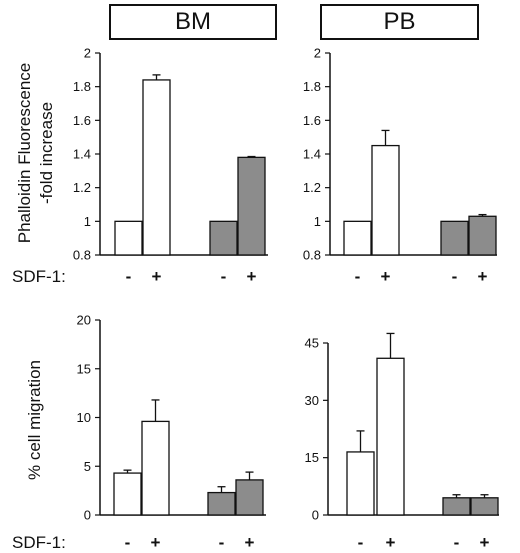  What do you see at coordinates (87, 466) in the screenshot?
I see `y-tick-label: 5` at bounding box center [87, 466].